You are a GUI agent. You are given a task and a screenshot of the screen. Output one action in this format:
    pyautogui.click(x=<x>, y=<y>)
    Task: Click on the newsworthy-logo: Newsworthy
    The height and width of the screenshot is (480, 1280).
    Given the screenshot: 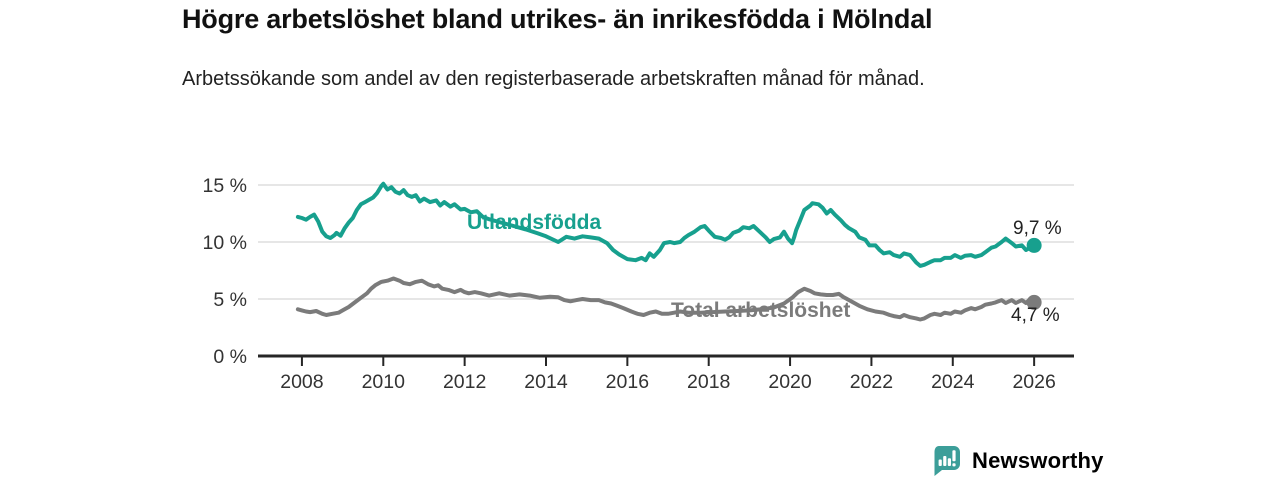 What is the action you would take?
    pyautogui.click(x=1017, y=460)
    